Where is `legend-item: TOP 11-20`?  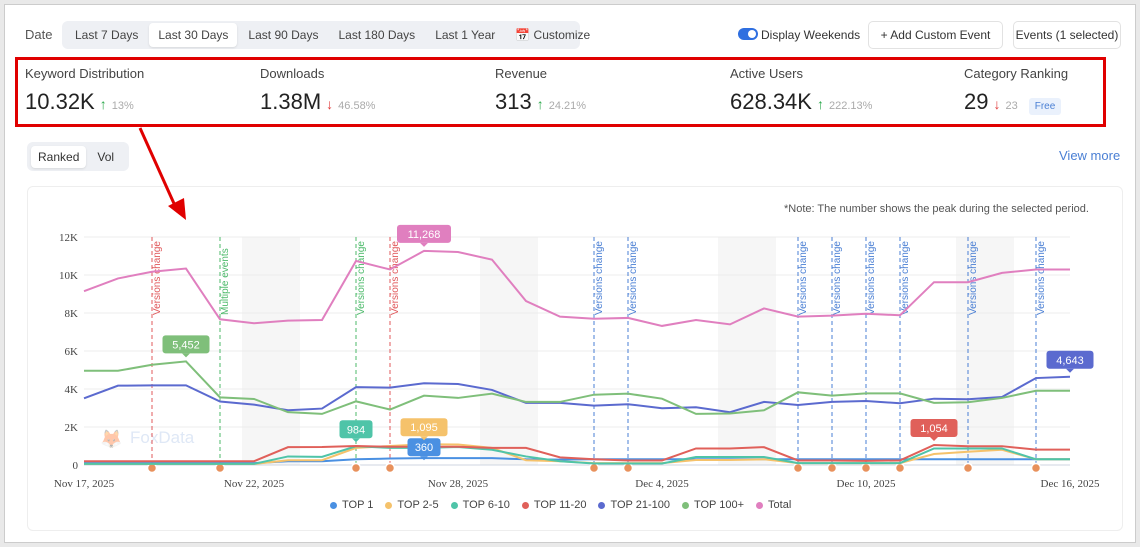 legend-item: TOP 11-20 is located at coordinates (553, 505).